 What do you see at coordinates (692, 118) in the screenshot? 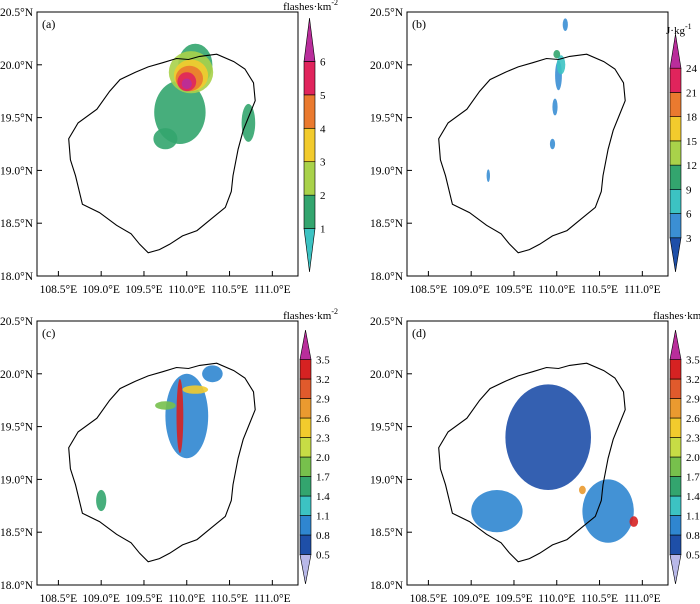
I see `colorbar-label: 18` at bounding box center [692, 118].